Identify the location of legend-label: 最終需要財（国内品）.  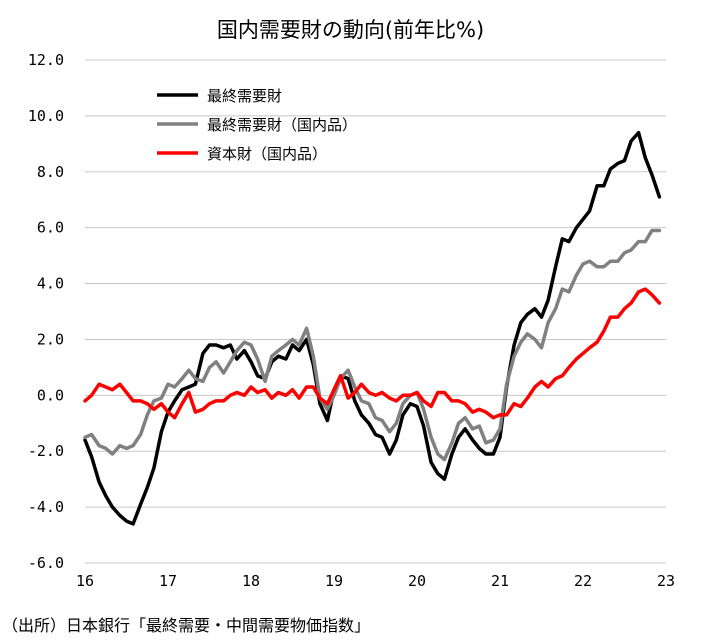
(282, 125).